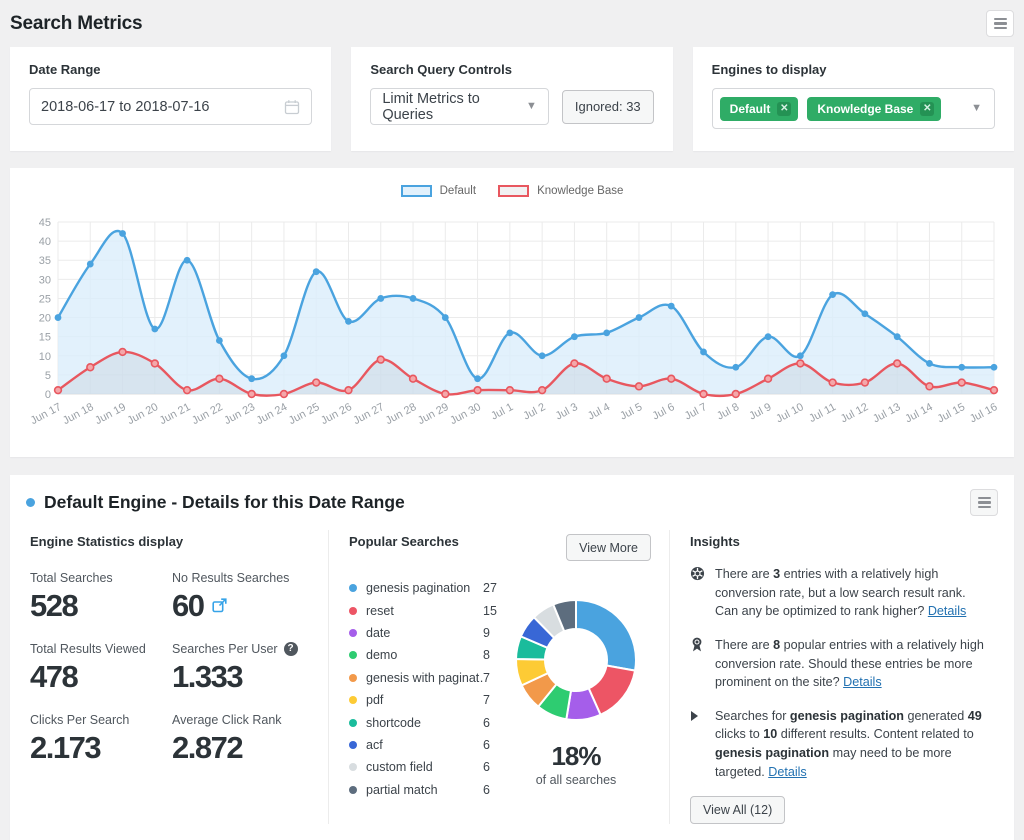  What do you see at coordinates (80, 720) in the screenshot?
I see `stat-label: Clicks Per Search` at bounding box center [80, 720].